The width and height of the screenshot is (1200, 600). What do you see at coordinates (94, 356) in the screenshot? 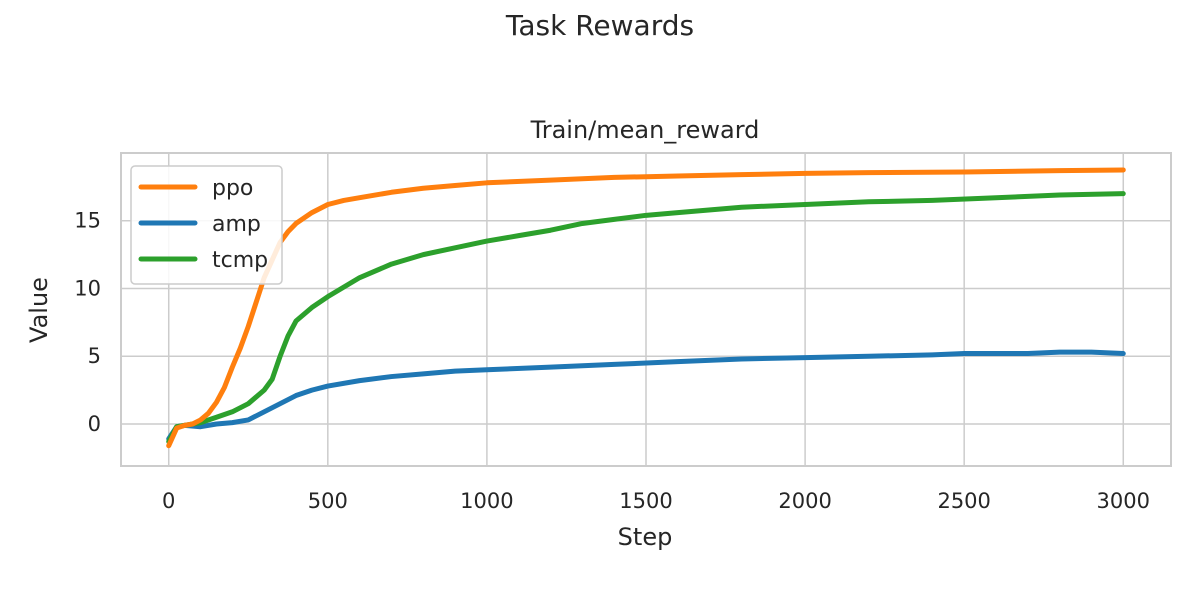
I see `y-tick-label: 5` at bounding box center [94, 356].